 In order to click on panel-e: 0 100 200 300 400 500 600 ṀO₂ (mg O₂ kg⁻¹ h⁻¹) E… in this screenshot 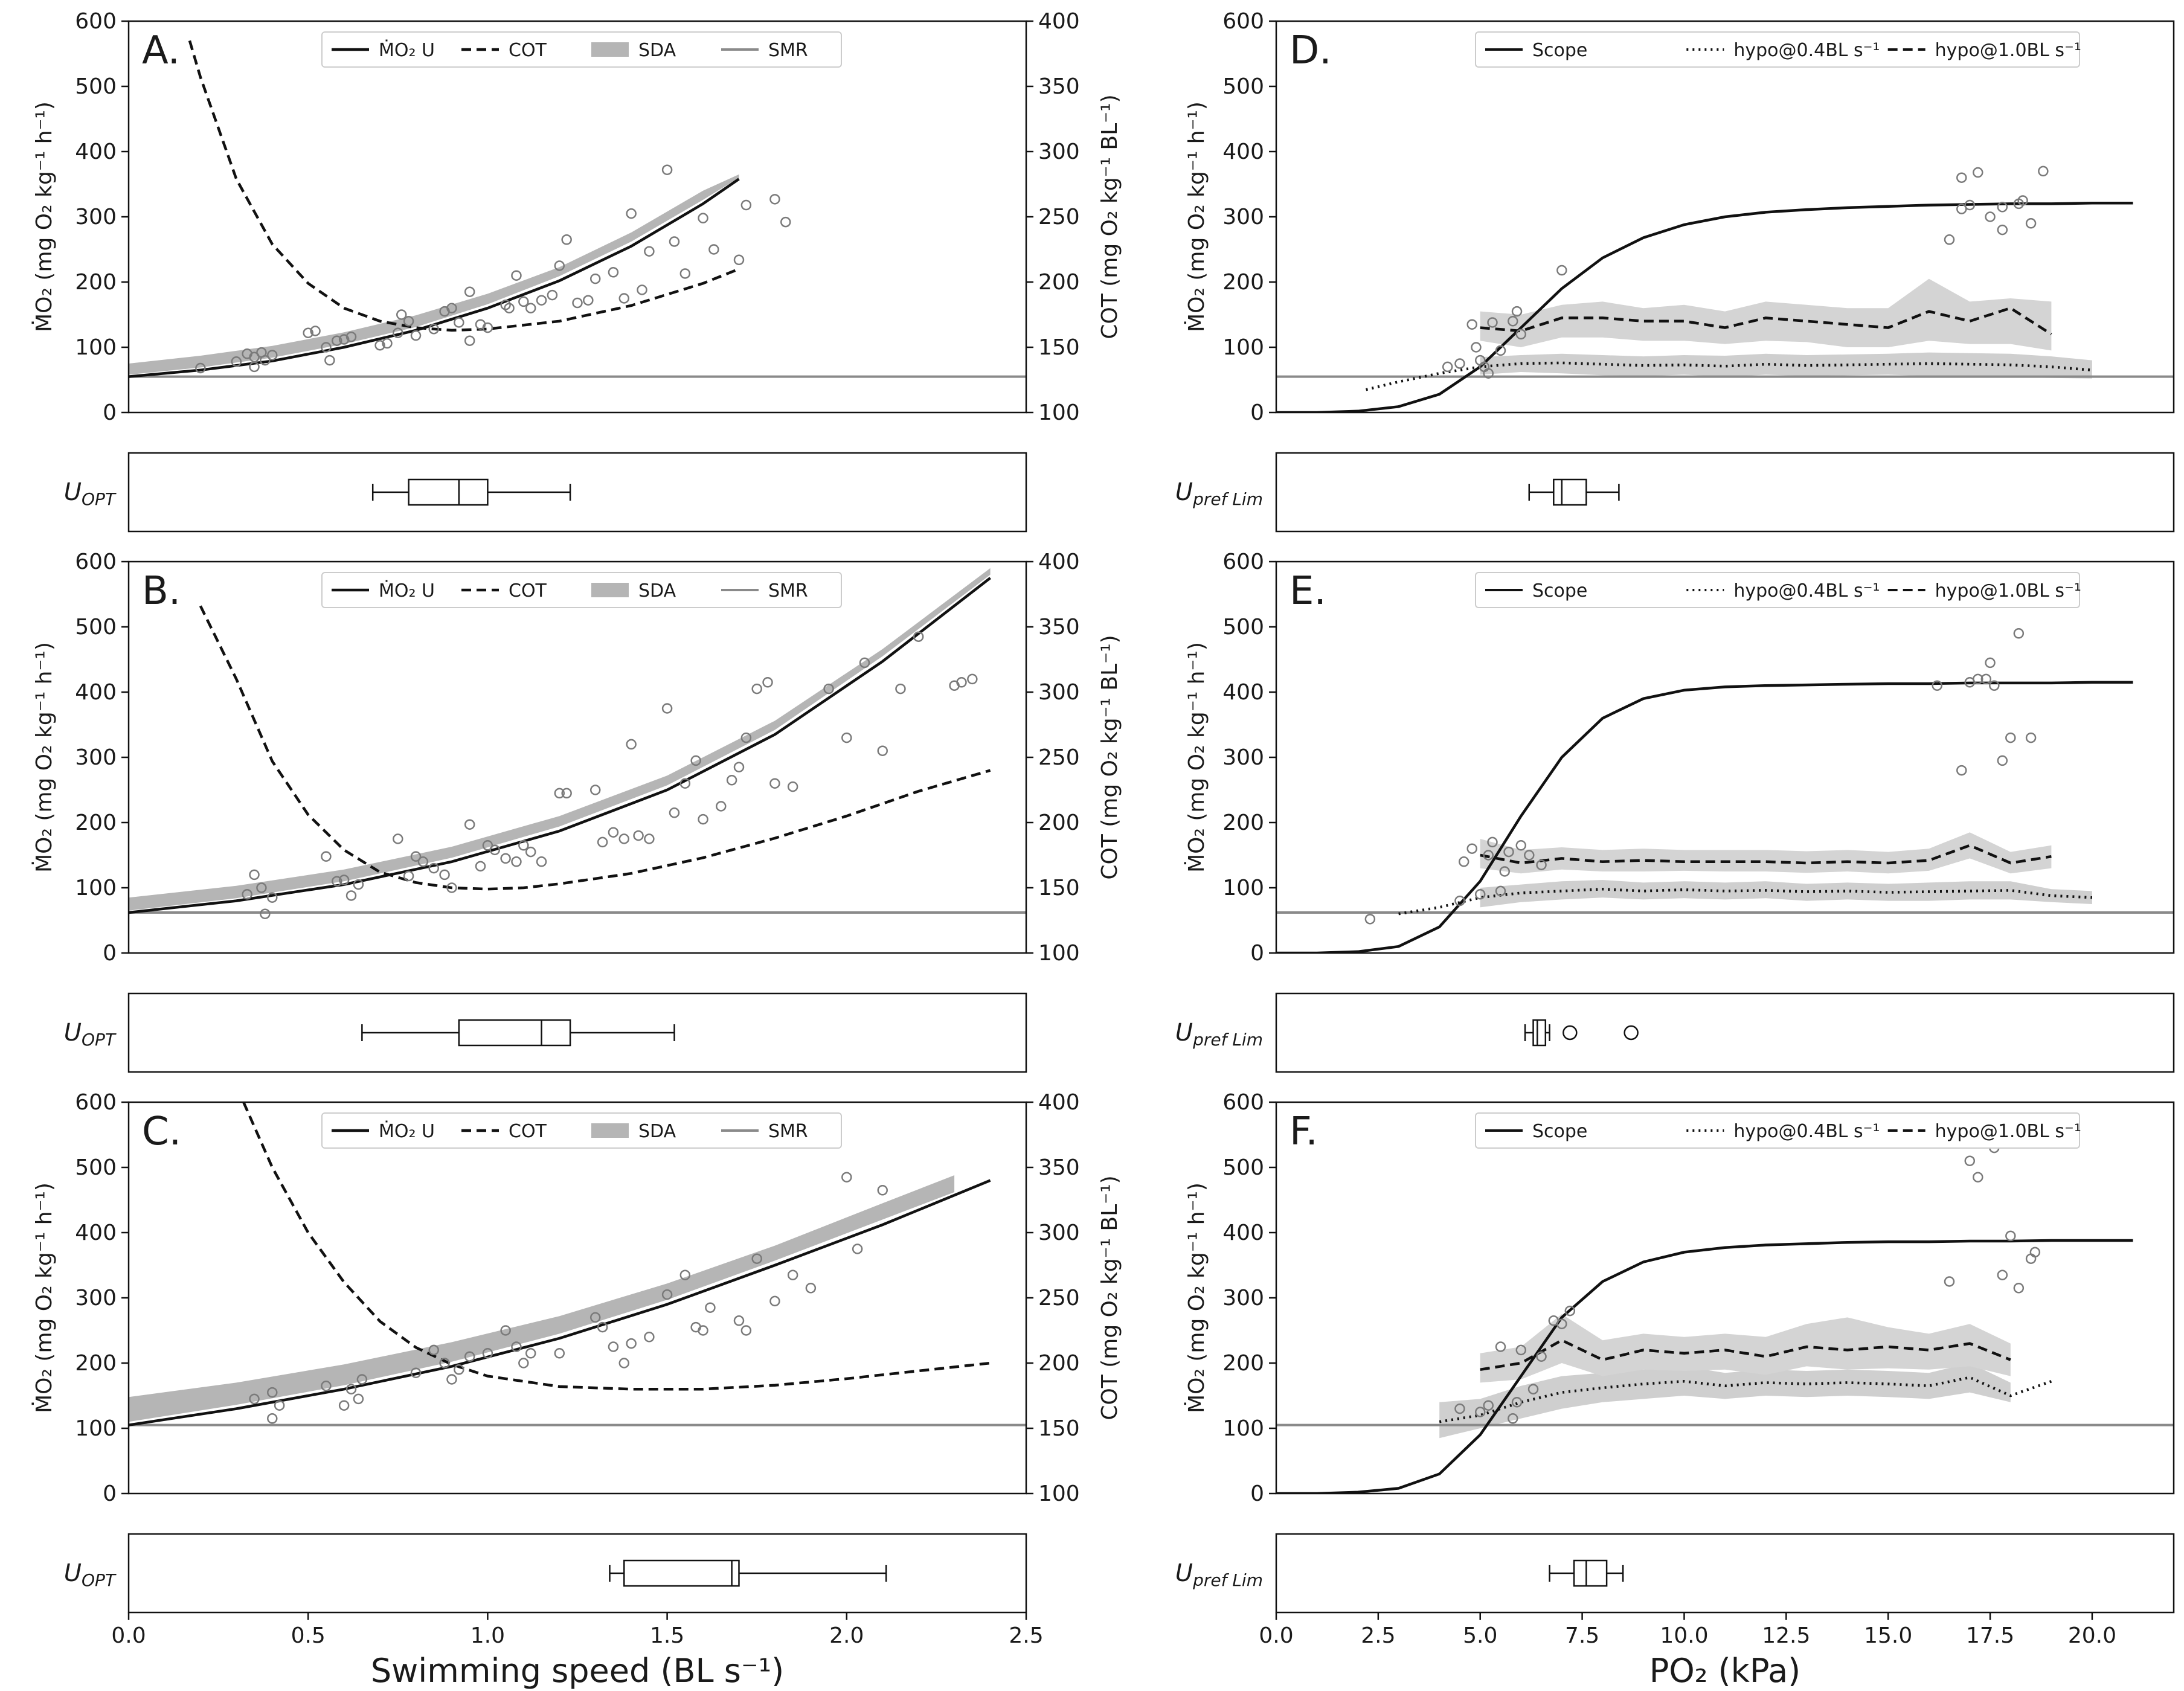, I will do `click(1675, 811)`.